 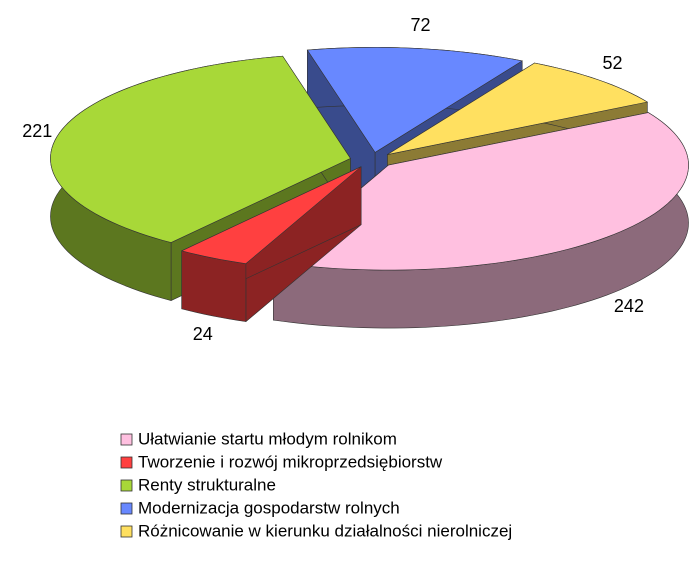 I want to click on data-label: 221, so click(x=37, y=131).